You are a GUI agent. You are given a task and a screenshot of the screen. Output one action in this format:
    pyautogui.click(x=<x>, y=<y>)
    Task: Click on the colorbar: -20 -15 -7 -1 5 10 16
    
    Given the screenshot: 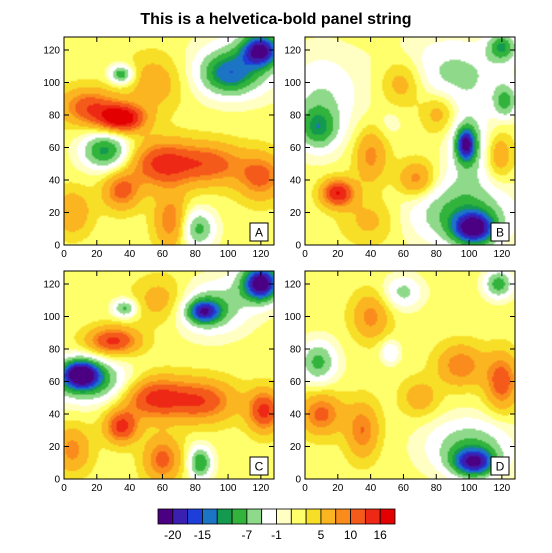 What is the action you would take?
    pyautogui.click(x=276, y=525)
    